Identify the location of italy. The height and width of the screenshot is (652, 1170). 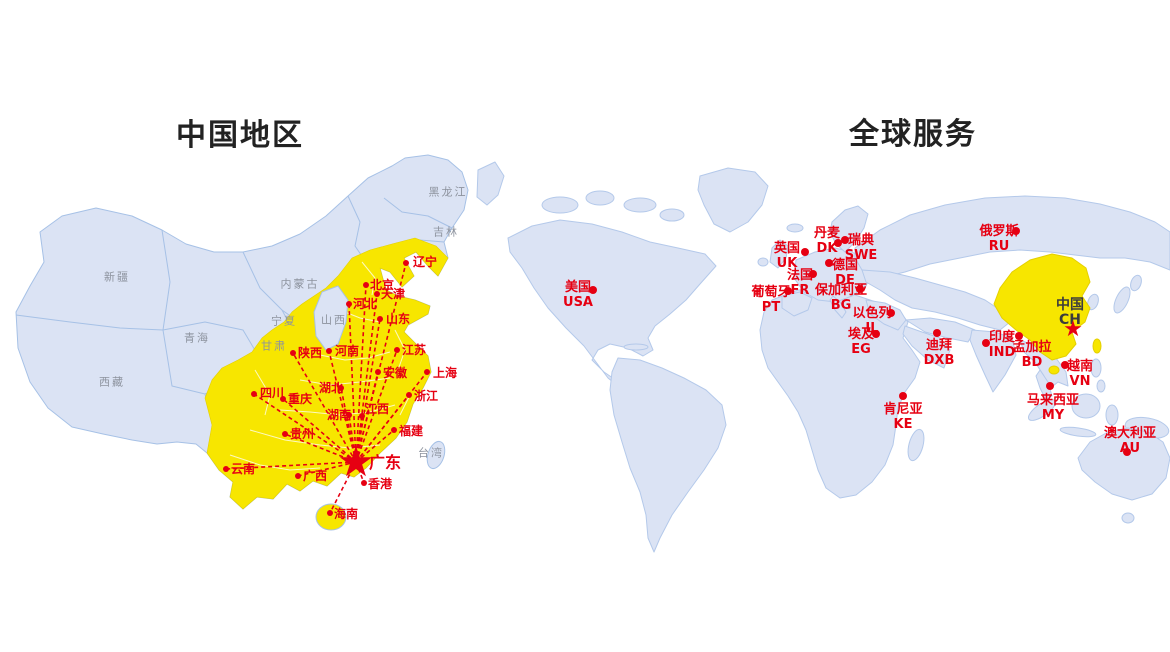
(838, 307).